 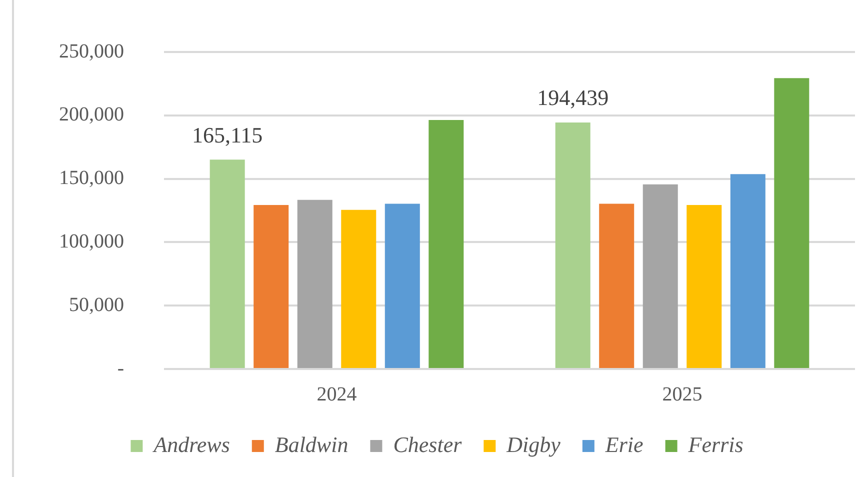 What do you see at coordinates (533, 444) in the screenshot?
I see `legend-label: Digby` at bounding box center [533, 444].